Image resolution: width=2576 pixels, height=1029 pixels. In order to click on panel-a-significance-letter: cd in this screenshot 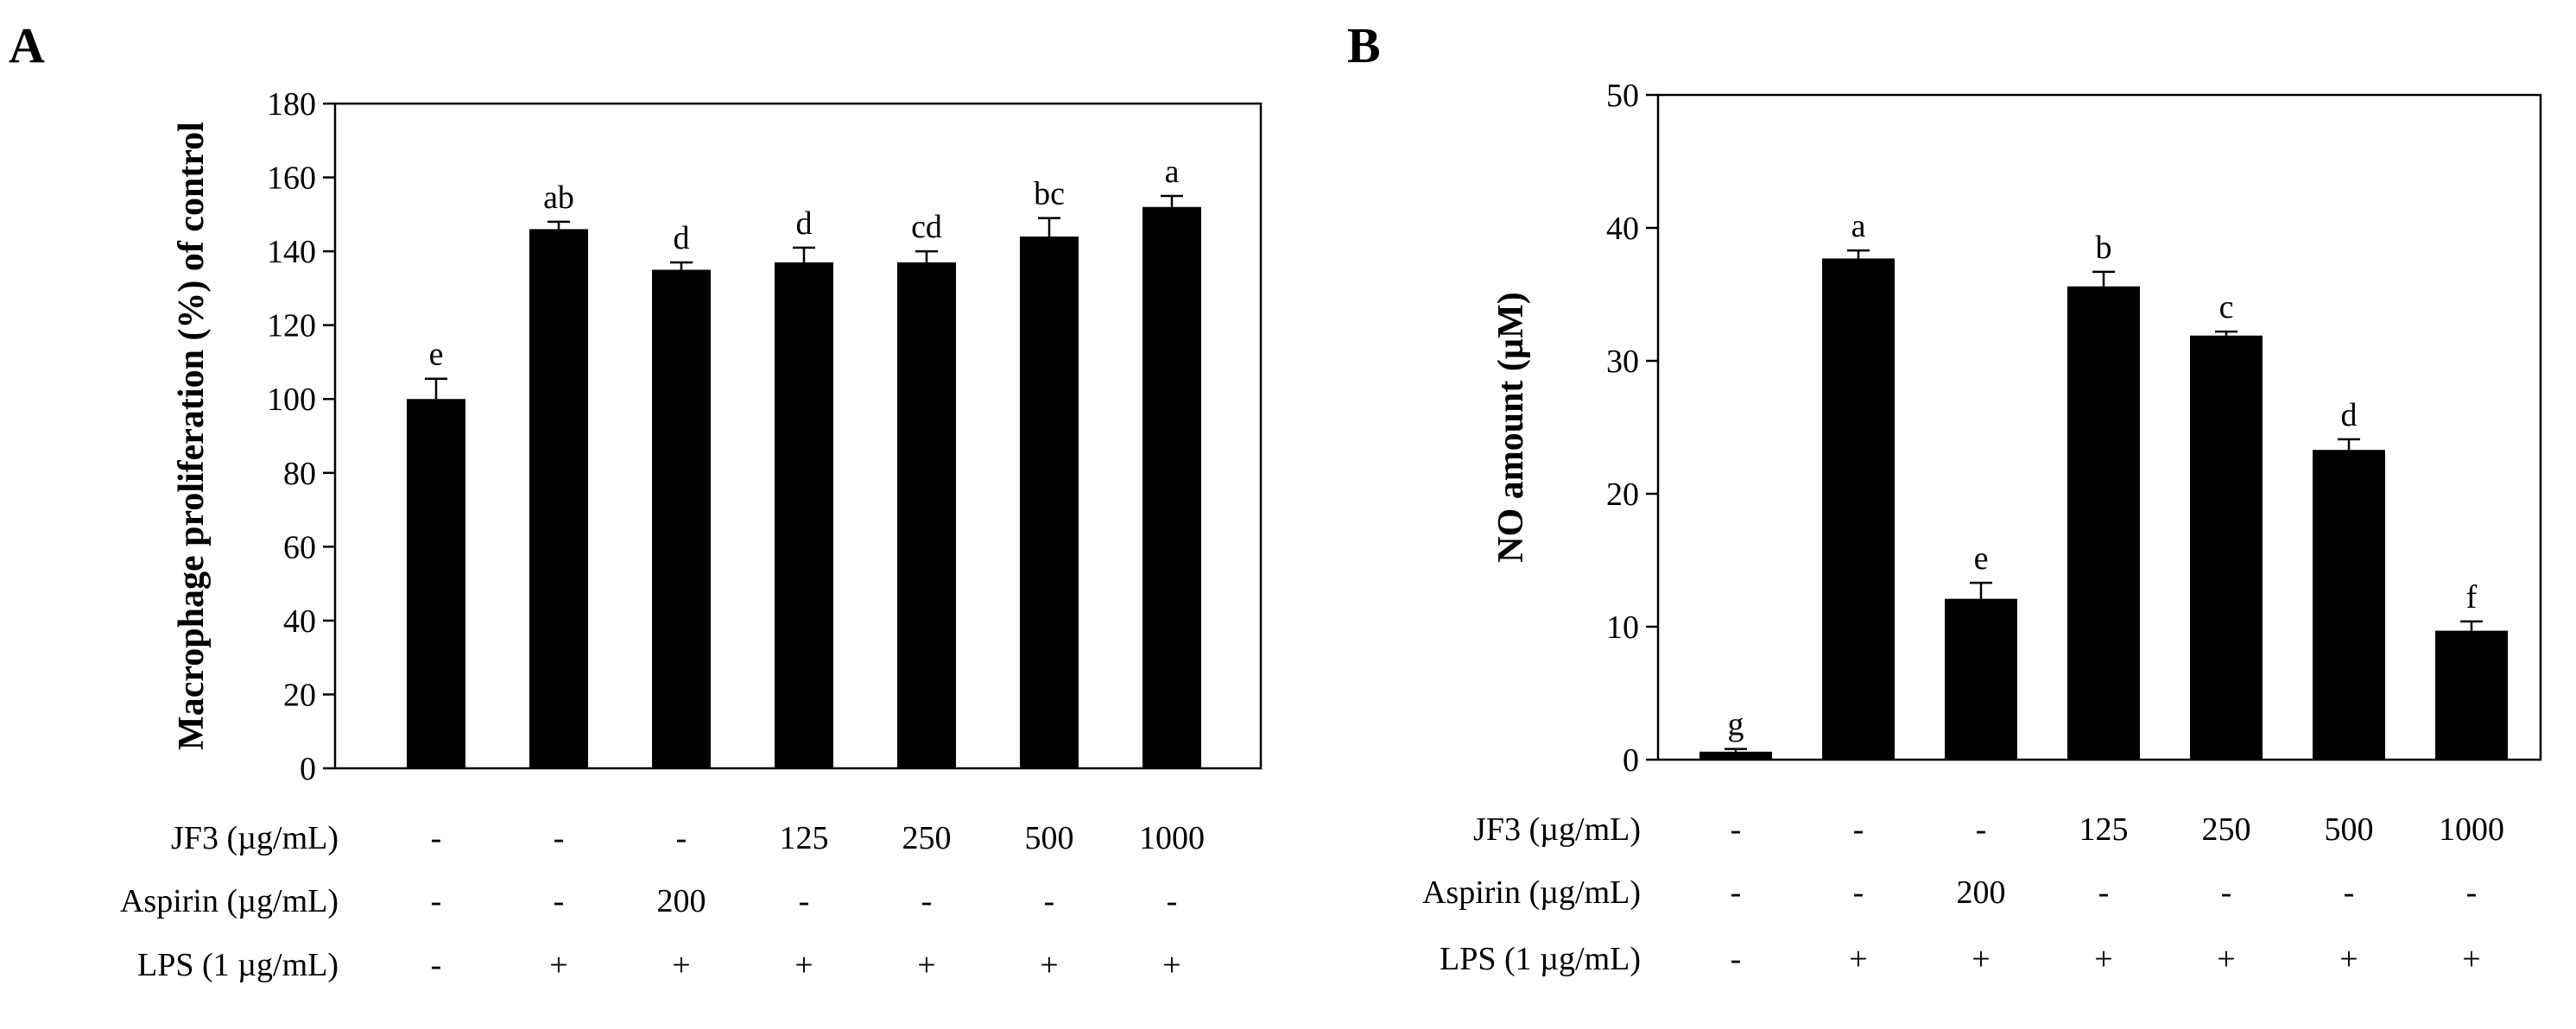, I will do `click(926, 227)`.